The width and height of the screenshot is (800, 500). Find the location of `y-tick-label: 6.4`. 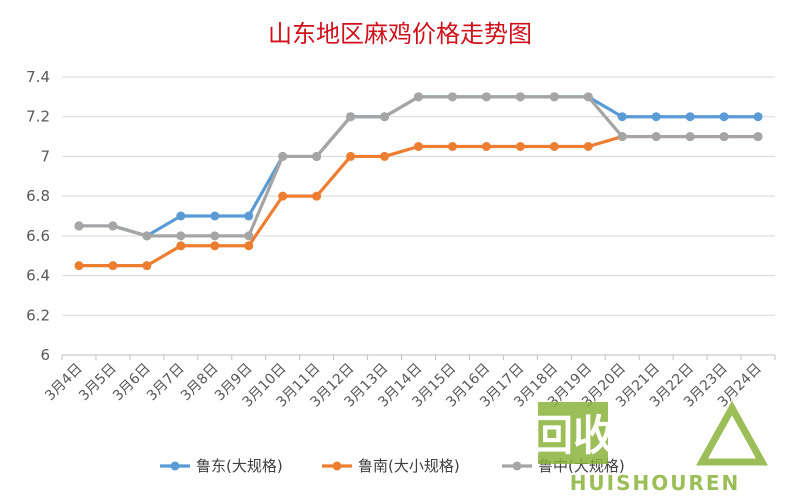

y-tick-label: 6.4 is located at coordinates (38, 276).